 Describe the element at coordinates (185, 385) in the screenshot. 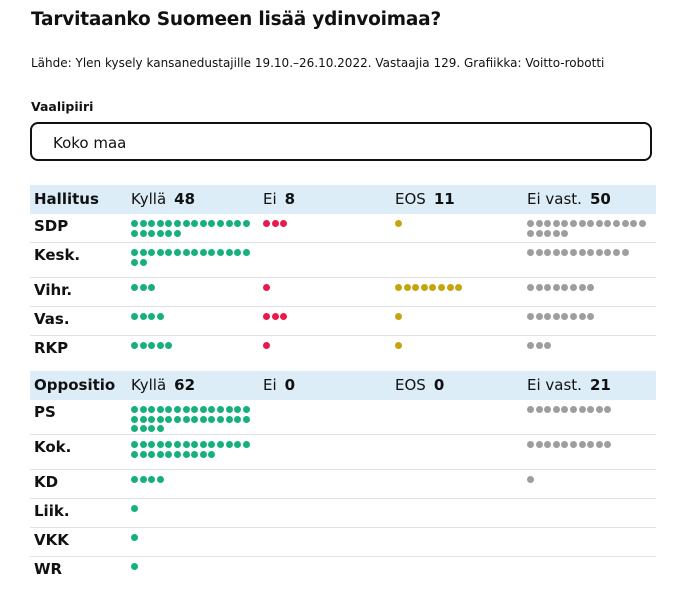

I see `category-total: 62` at that location.